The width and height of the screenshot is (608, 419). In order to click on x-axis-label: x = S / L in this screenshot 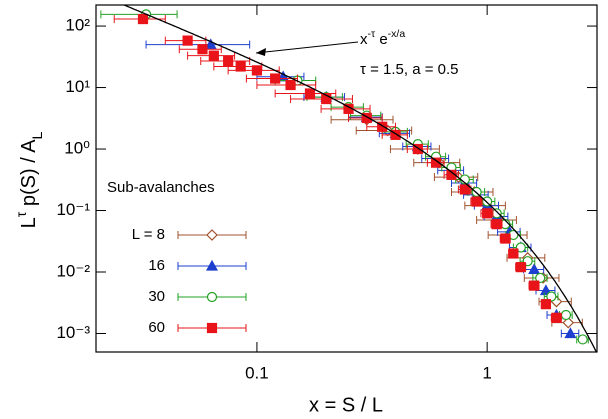, I will do `click(346, 405)`.